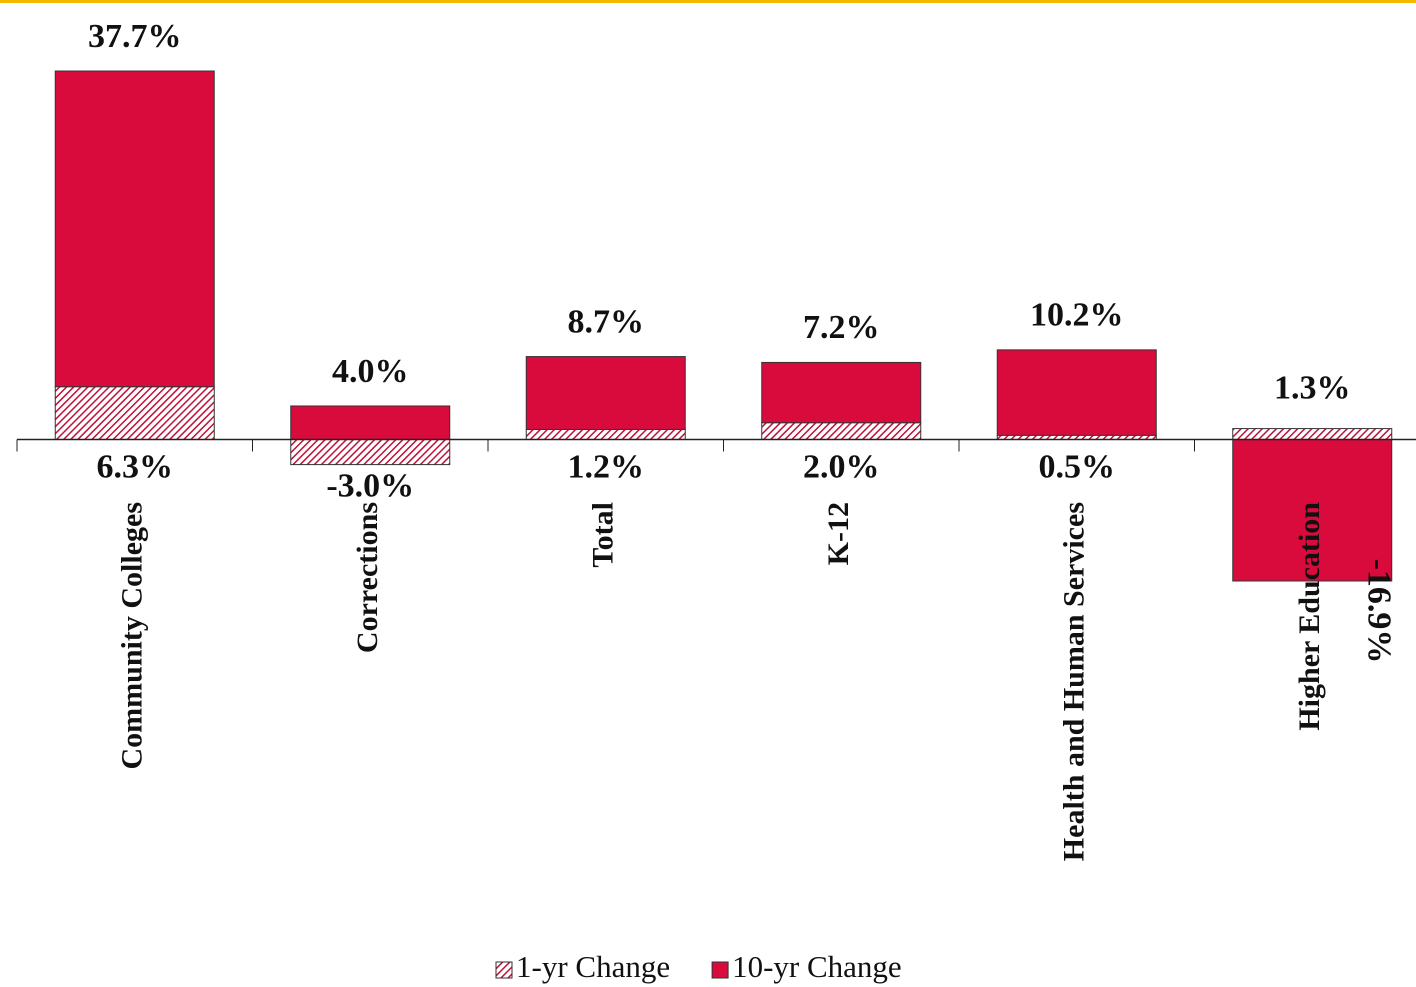  Describe the element at coordinates (817, 966) in the screenshot. I see `legend-label: 10-yr Change` at that location.